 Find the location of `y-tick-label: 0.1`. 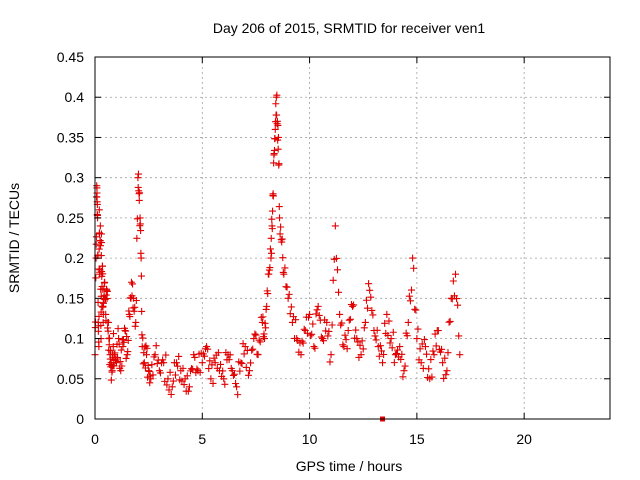

y-tick-label: 0.1 is located at coordinates (75, 339).